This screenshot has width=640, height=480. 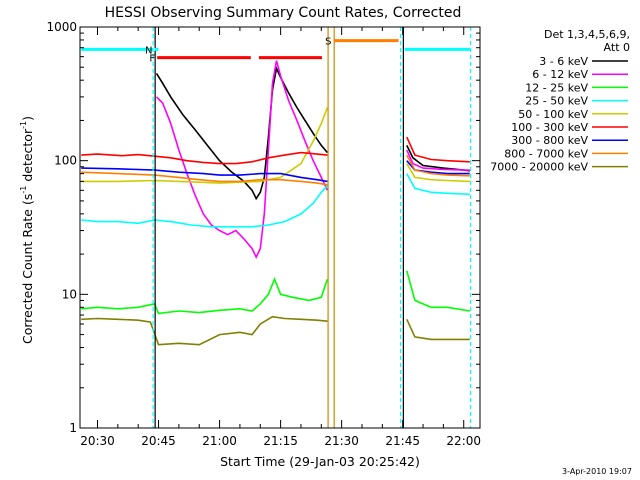 What do you see at coordinates (617, 47) in the screenshot?
I see `legend-header-line2: Att 0` at bounding box center [617, 47].